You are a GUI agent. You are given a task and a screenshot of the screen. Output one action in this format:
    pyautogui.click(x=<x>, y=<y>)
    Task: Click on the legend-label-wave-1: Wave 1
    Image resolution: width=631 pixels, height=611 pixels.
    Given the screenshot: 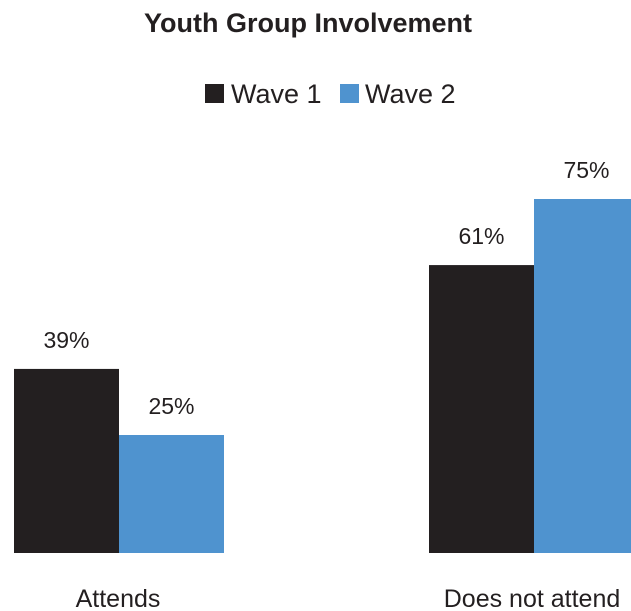 What is the action you would take?
    pyautogui.click(x=276, y=94)
    